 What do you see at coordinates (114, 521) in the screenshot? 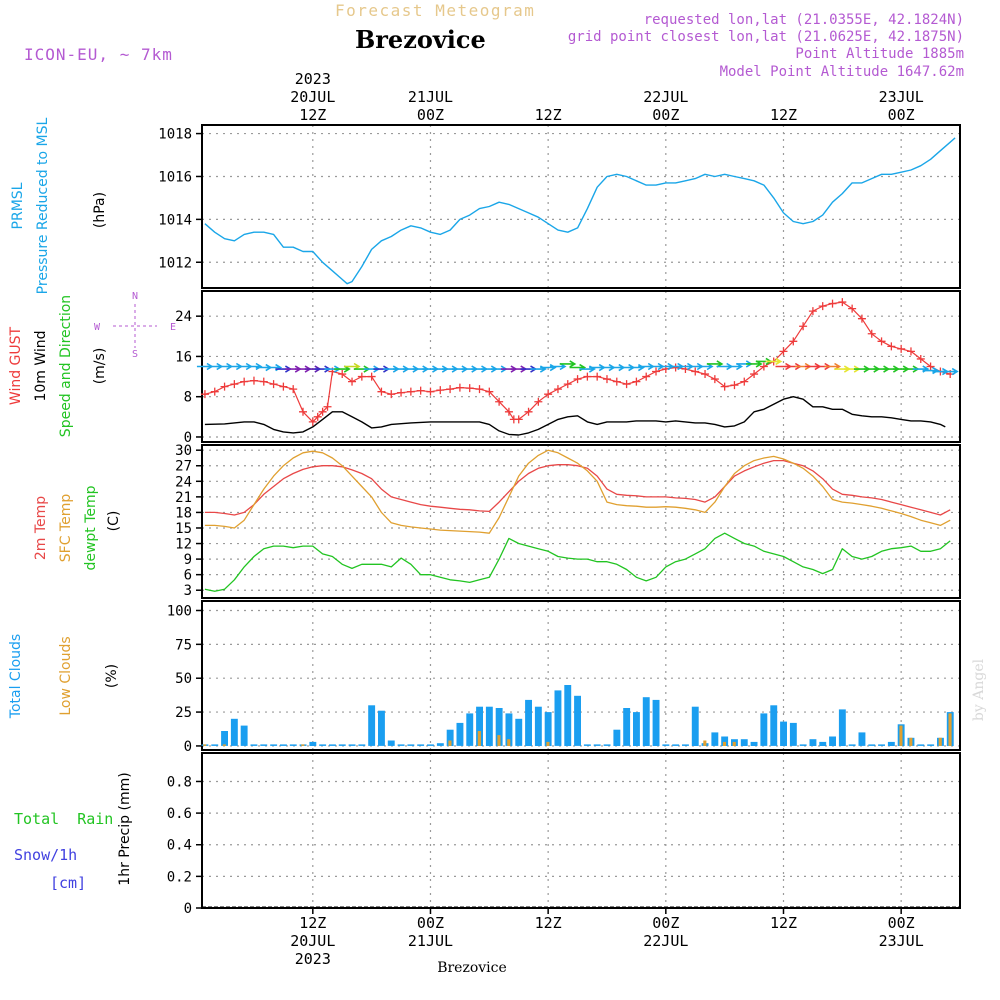
I see `temp-unit: (C)` at bounding box center [114, 521].